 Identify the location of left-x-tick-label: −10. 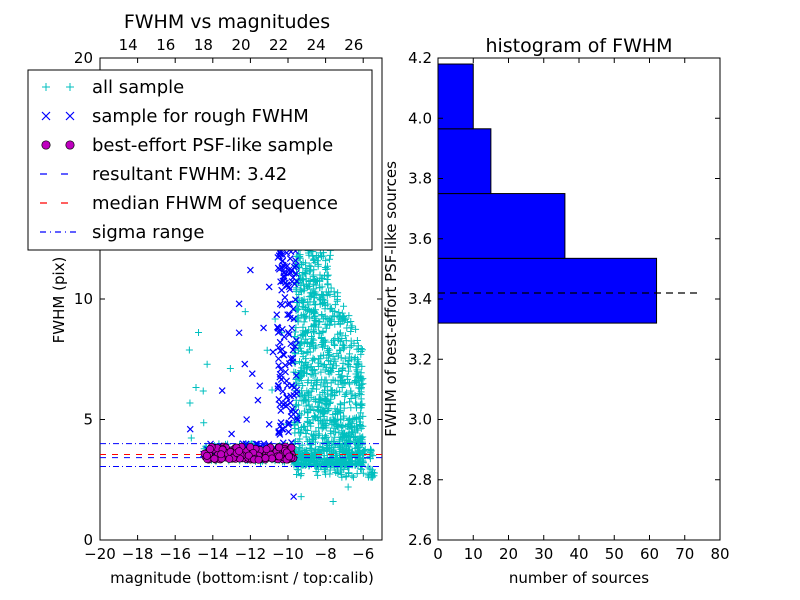
(288, 554).